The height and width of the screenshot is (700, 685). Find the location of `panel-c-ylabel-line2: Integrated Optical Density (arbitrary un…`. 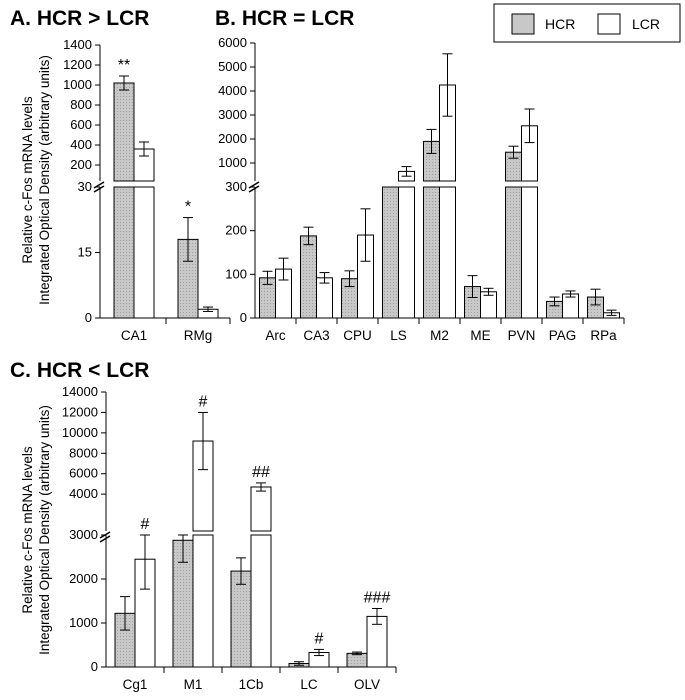

panel-c-ylabel-line2: Integrated Optical Density (arbitrary un… is located at coordinates (44, 530).